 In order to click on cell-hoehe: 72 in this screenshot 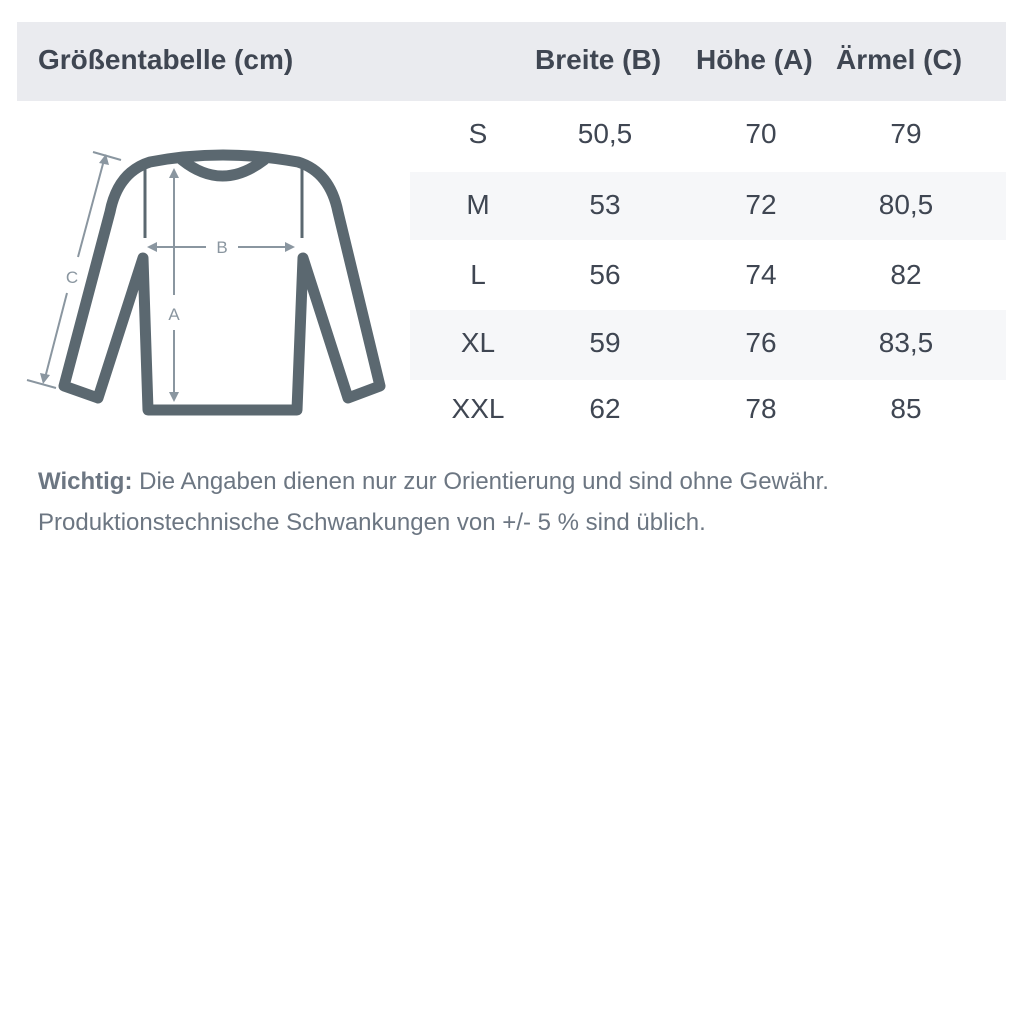, I will do `click(761, 204)`.